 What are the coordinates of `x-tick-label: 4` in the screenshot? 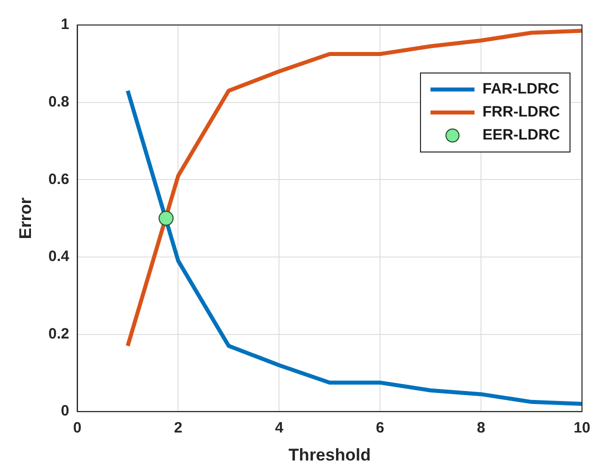 It's located at (279, 428).